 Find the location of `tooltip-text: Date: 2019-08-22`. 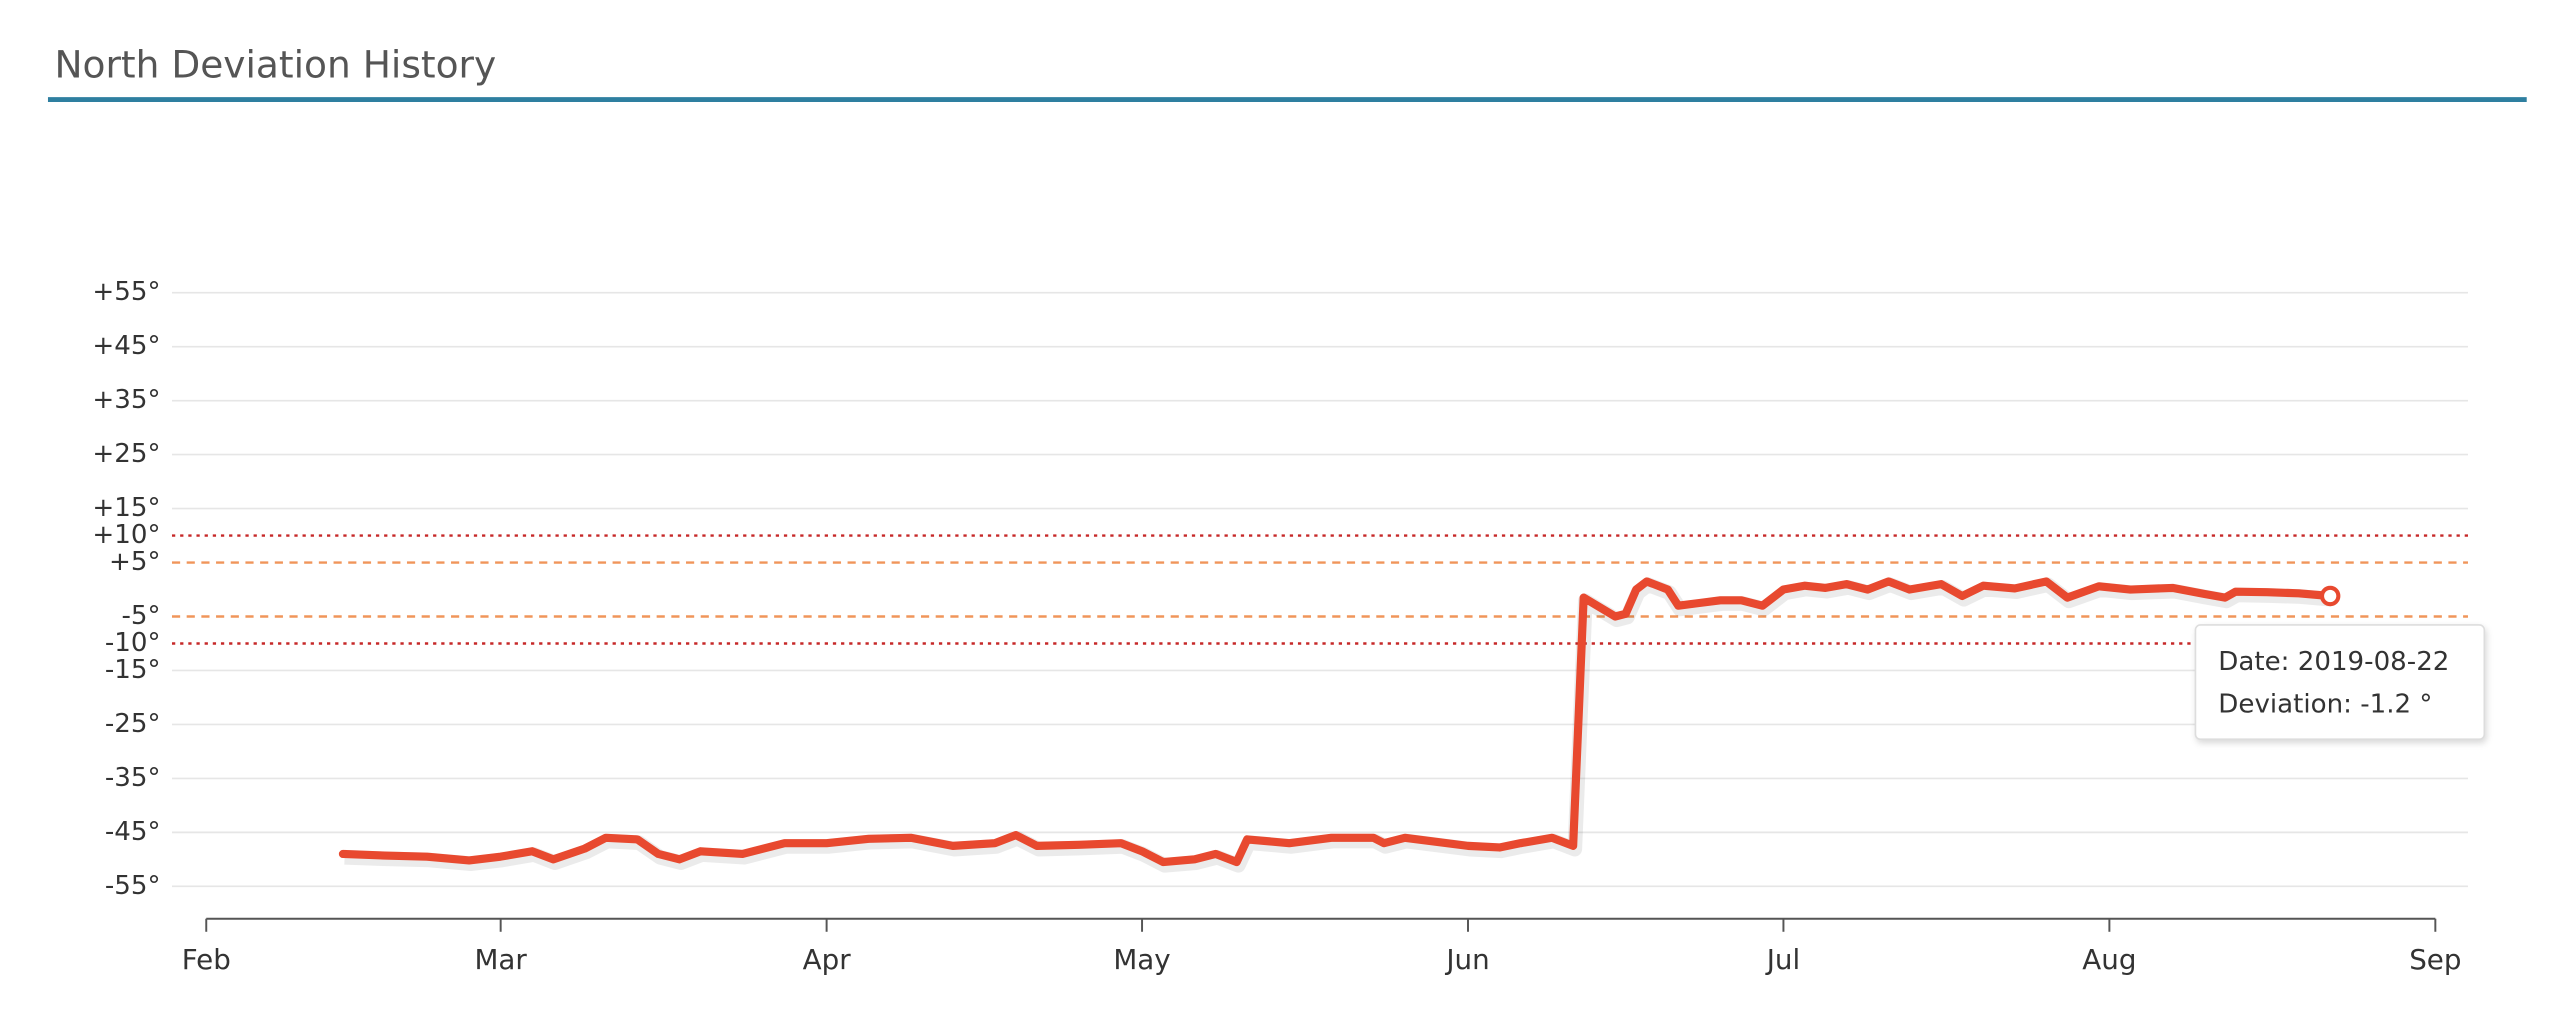

tooltip-text: Date: 2019-08-22 is located at coordinates (2333, 662).